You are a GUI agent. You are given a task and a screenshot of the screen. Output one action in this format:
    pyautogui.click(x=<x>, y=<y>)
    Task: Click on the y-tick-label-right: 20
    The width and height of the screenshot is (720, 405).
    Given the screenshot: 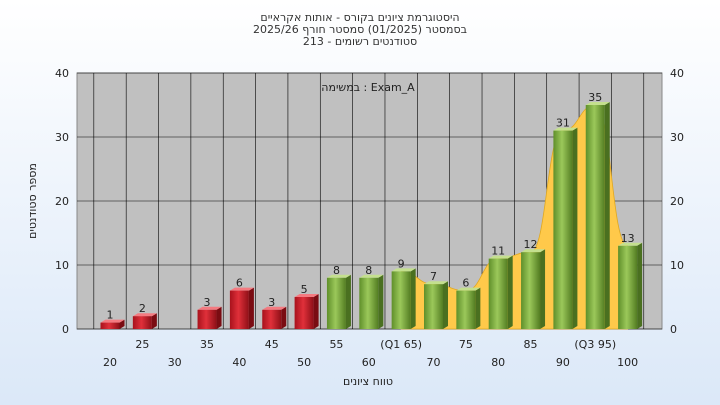 What is the action you would take?
    pyautogui.click(x=677, y=201)
    